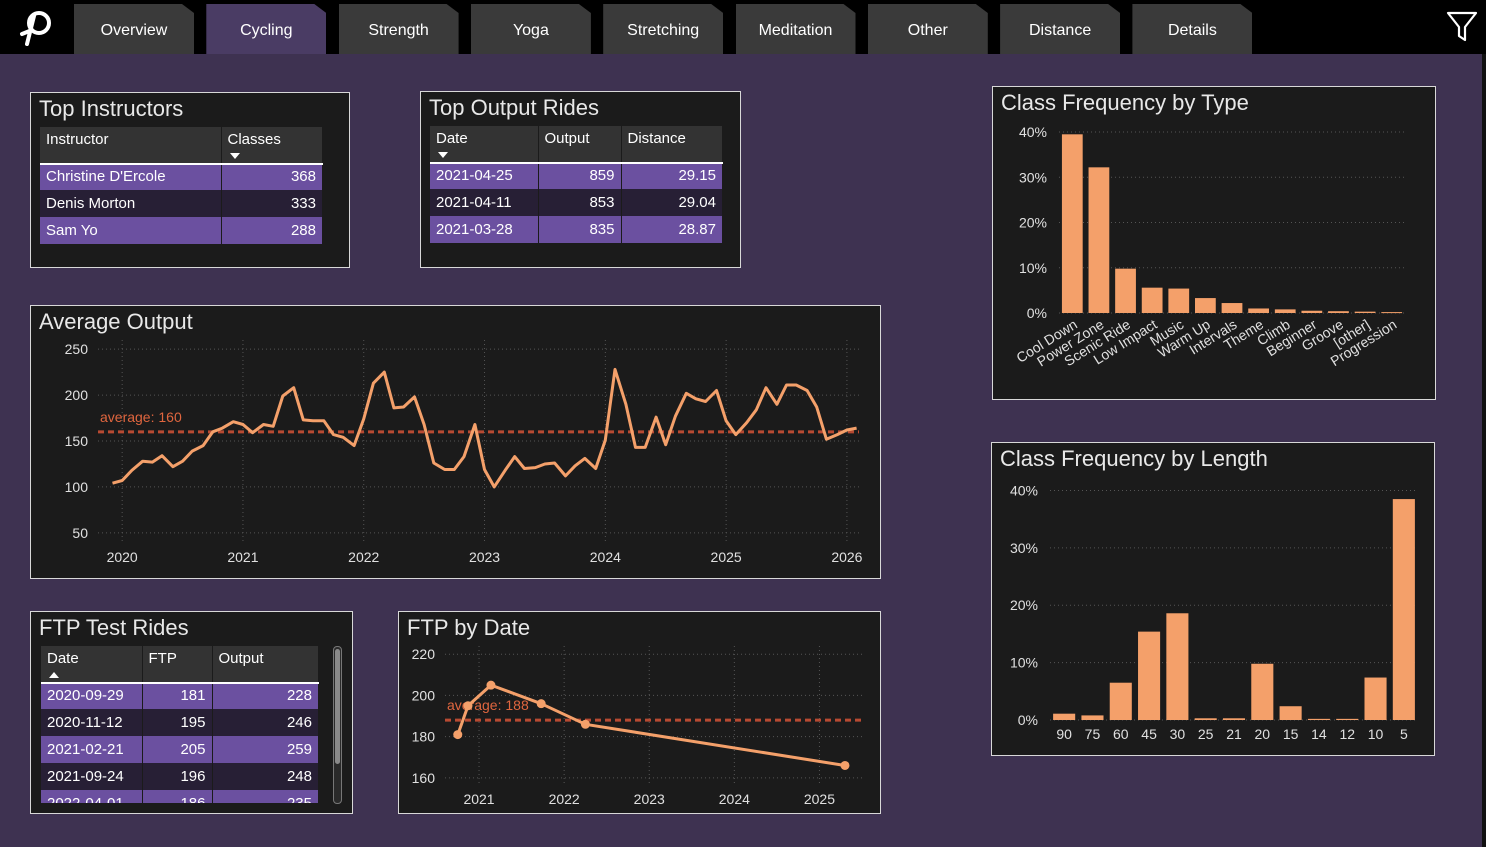 The height and width of the screenshot is (847, 1486). I want to click on y-tick-label: 20%, so click(1033, 223).